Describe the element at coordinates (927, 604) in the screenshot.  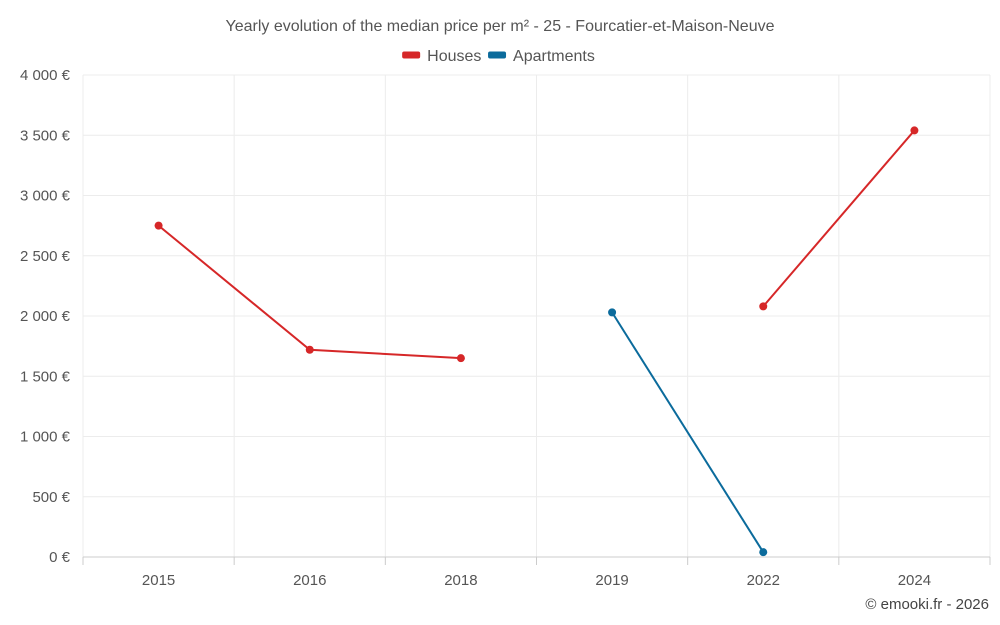
I see `credit-text: © emooki.fr - 2026` at that location.